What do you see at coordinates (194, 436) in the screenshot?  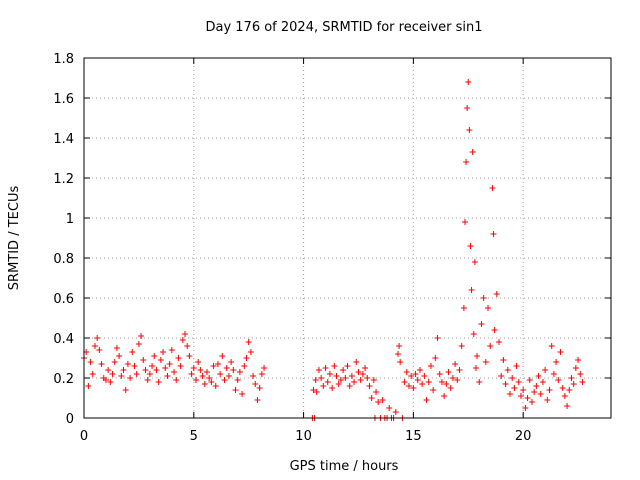 I see `x-tick-label: 5` at bounding box center [194, 436].